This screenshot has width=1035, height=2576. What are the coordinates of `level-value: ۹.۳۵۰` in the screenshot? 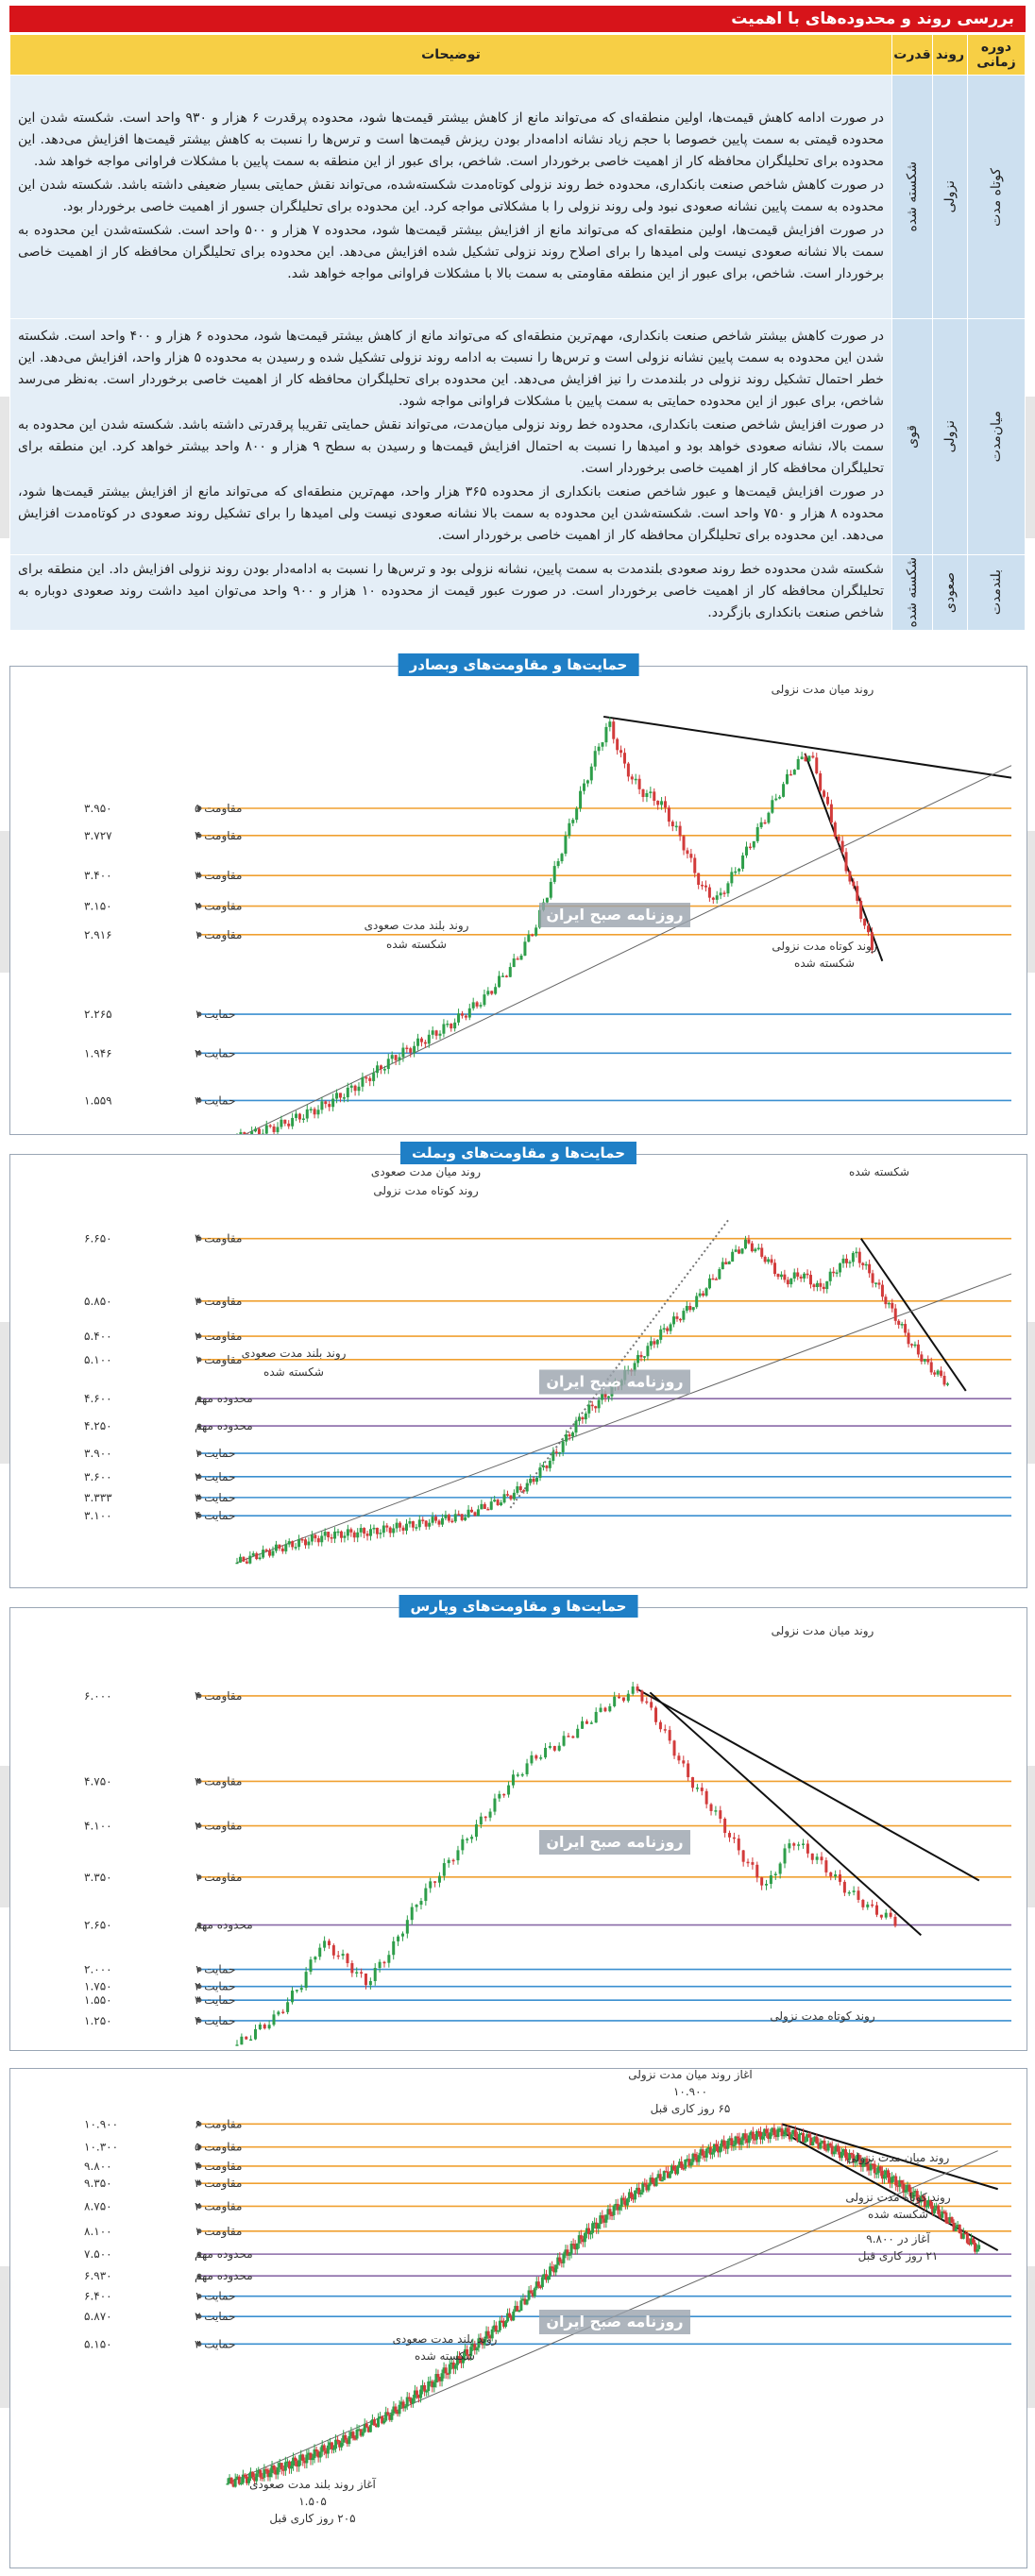 It's located at (98, 2183).